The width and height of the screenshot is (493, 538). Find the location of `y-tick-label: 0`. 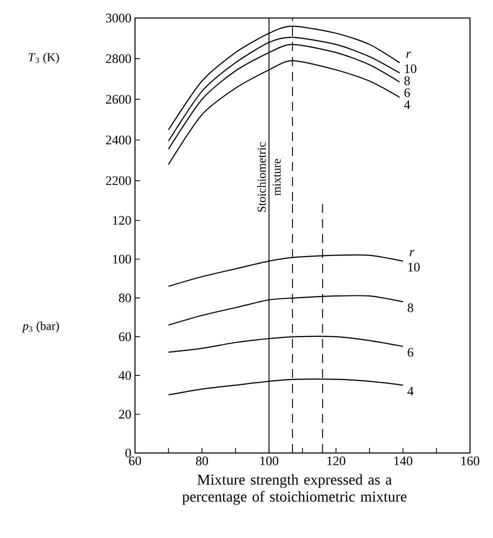

y-tick-label: 0 is located at coordinates (129, 453).